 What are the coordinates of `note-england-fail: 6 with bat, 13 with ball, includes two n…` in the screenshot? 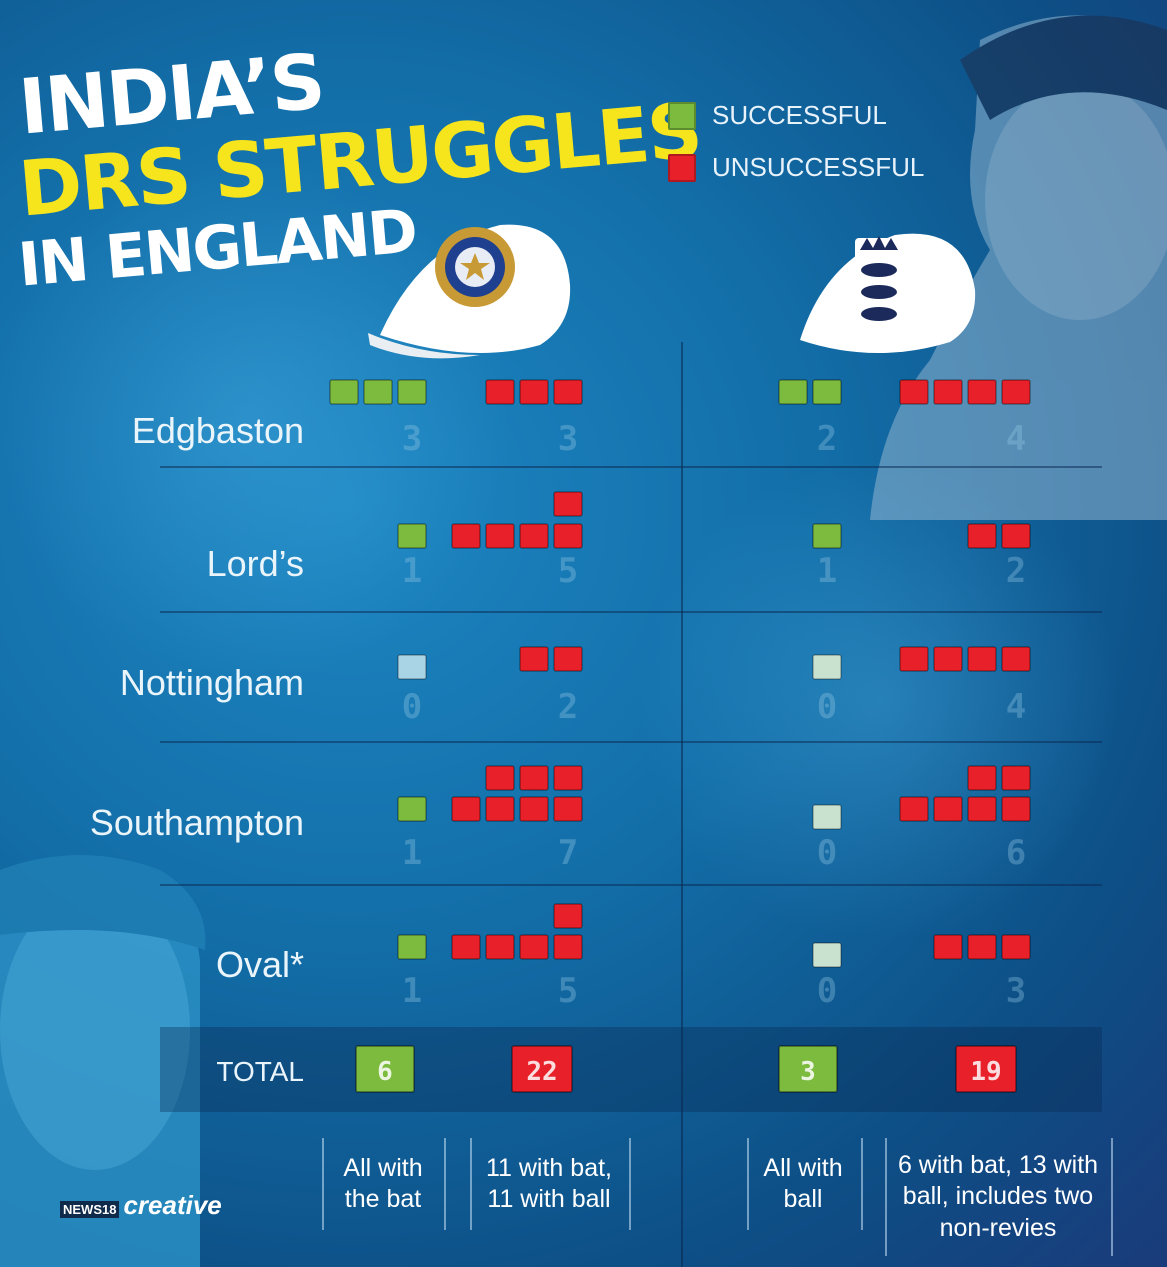 It's located at (998, 1196).